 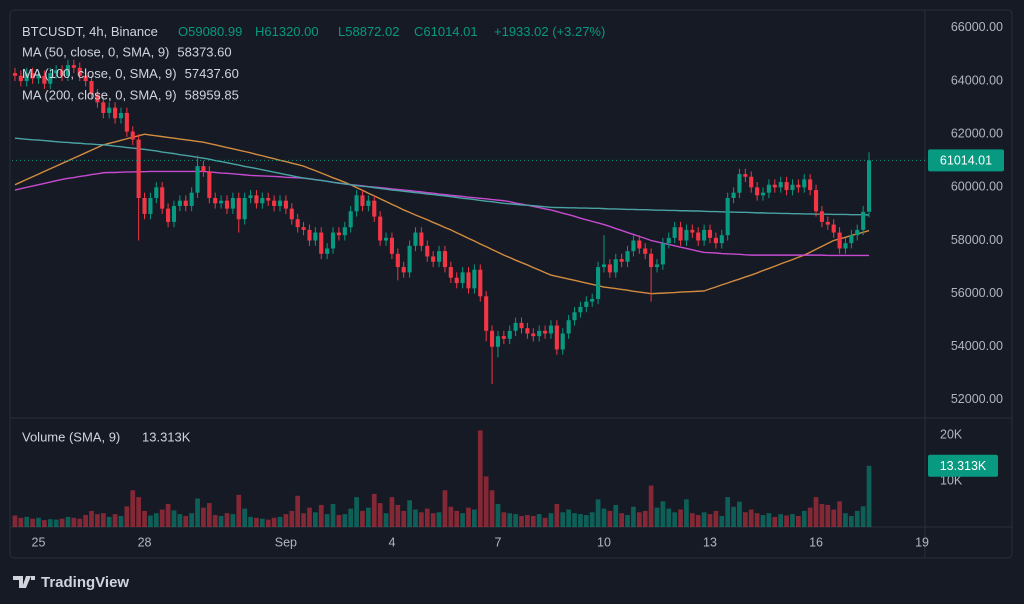 What do you see at coordinates (71, 436) in the screenshot?
I see `volume-title: Volume (SMA, 9)` at bounding box center [71, 436].